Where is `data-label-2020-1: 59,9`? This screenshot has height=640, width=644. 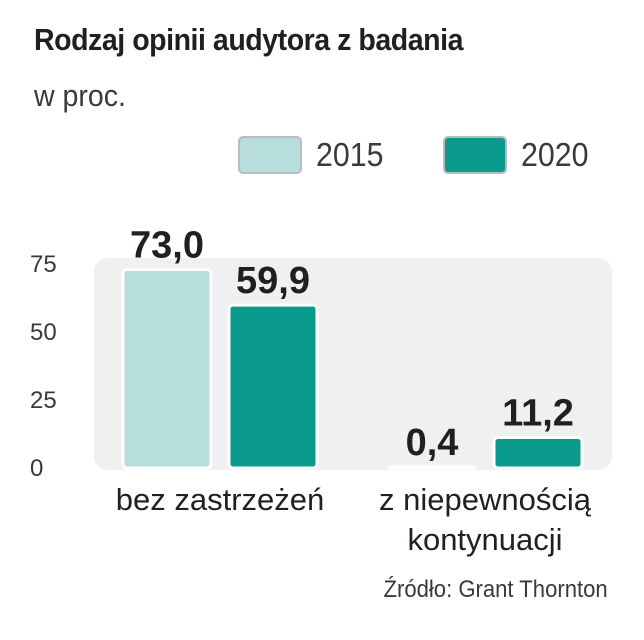 data-label-2020-1: 59,9 is located at coordinates (273, 281).